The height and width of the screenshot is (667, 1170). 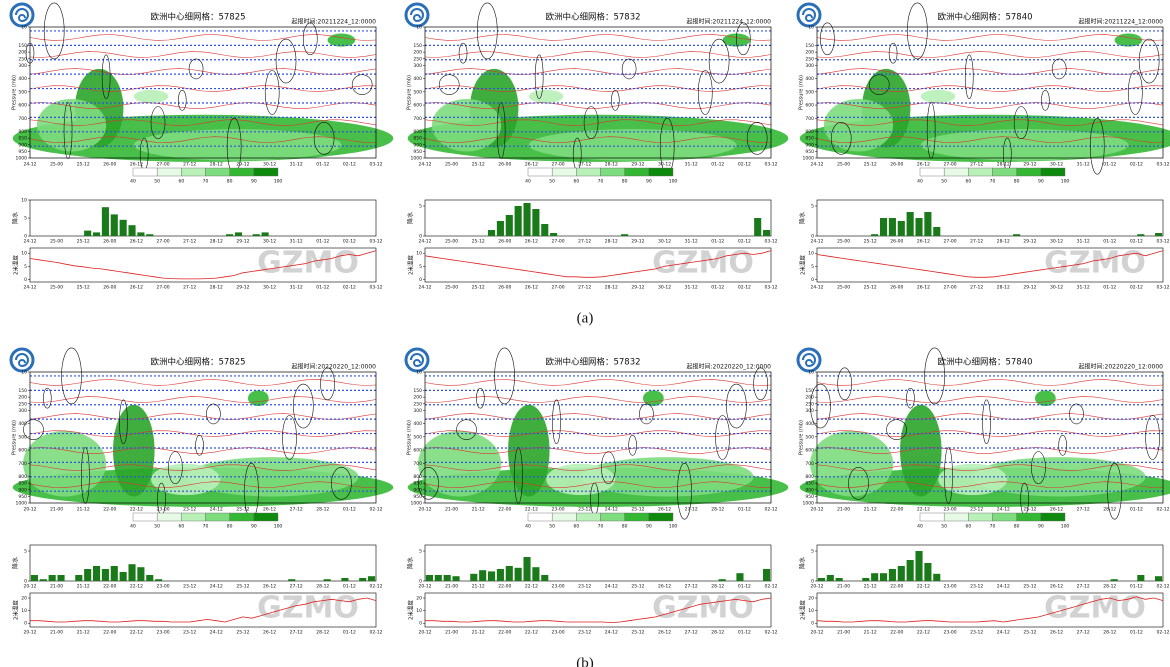 What do you see at coordinates (1065, 527) in the screenshot?
I see `colorbar-label: 100` at bounding box center [1065, 527].